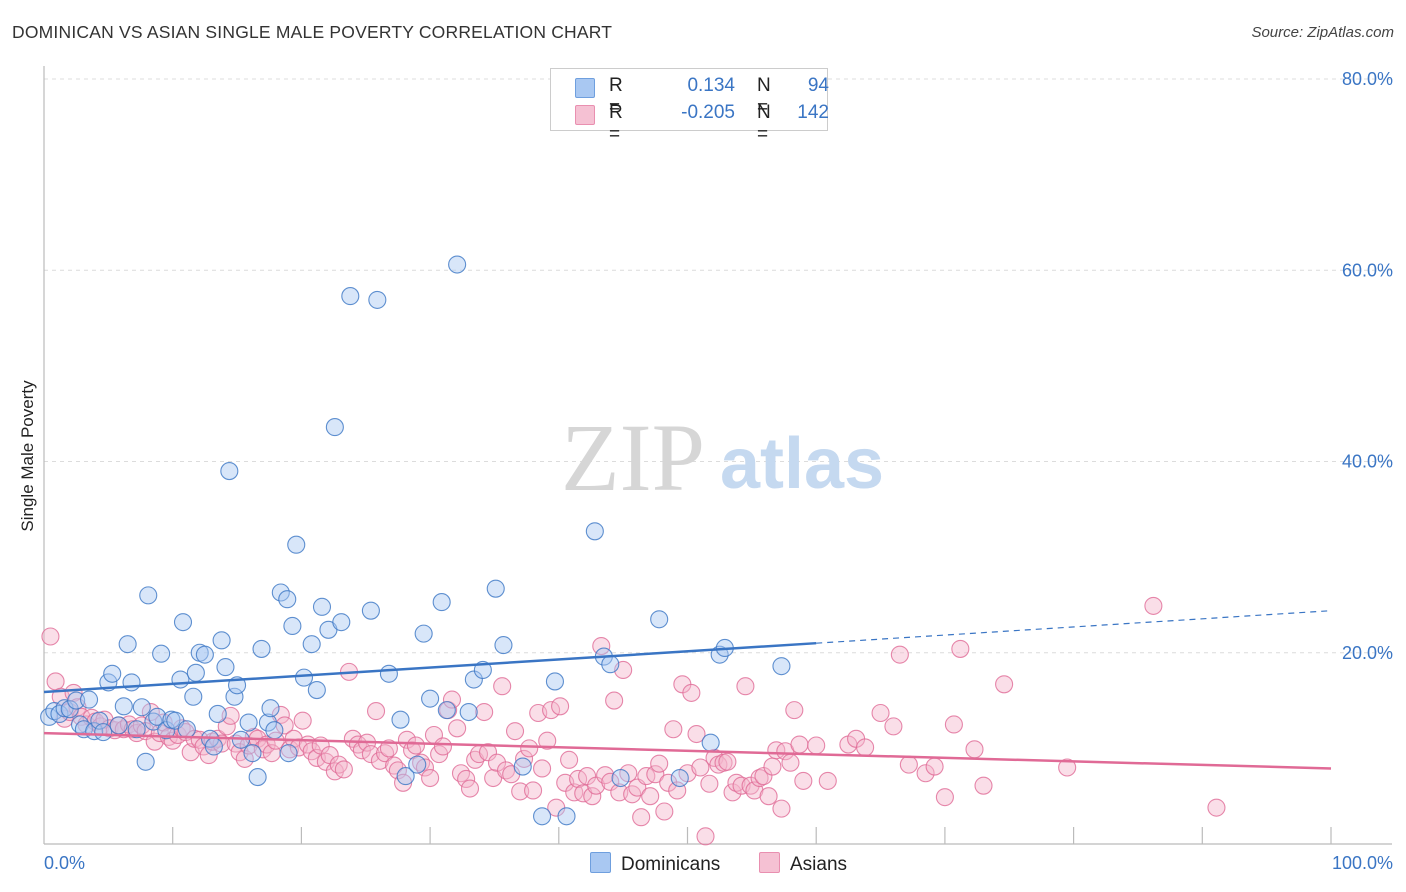 This screenshot has height=892, width=1406. Describe the element at coordinates (689, 106) in the screenshot. I see `correlation-legend: R = 0.134 N = 94 R = -0.205 N = 142` at that location.